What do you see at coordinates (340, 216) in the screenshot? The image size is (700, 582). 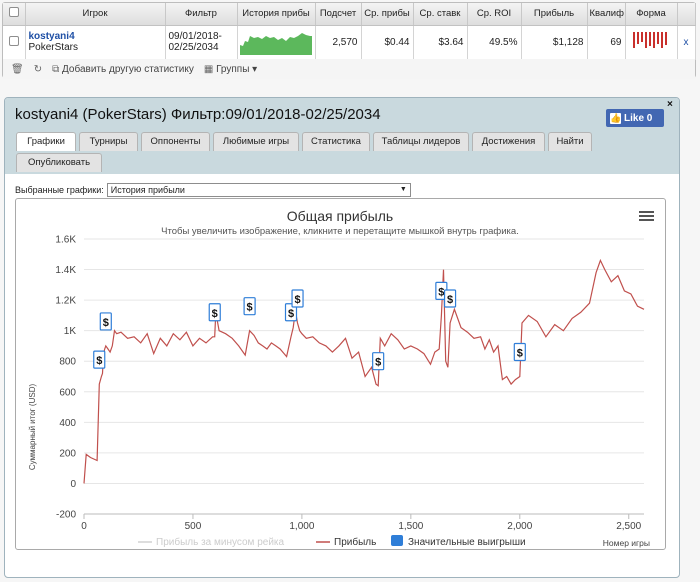 I see `chart-title: Общая прибыль` at bounding box center [340, 216].